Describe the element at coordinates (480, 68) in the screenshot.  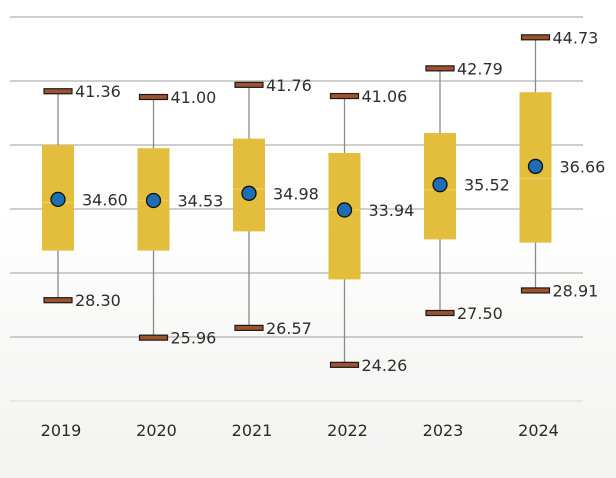
I see `max-label: 42.79` at that location.